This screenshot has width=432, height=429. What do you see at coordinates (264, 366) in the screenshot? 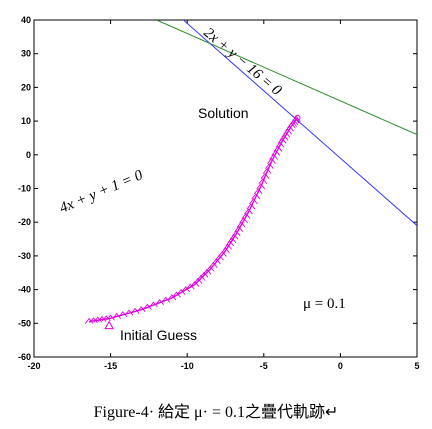
I see `x-tick-label: -5` at bounding box center [264, 366].